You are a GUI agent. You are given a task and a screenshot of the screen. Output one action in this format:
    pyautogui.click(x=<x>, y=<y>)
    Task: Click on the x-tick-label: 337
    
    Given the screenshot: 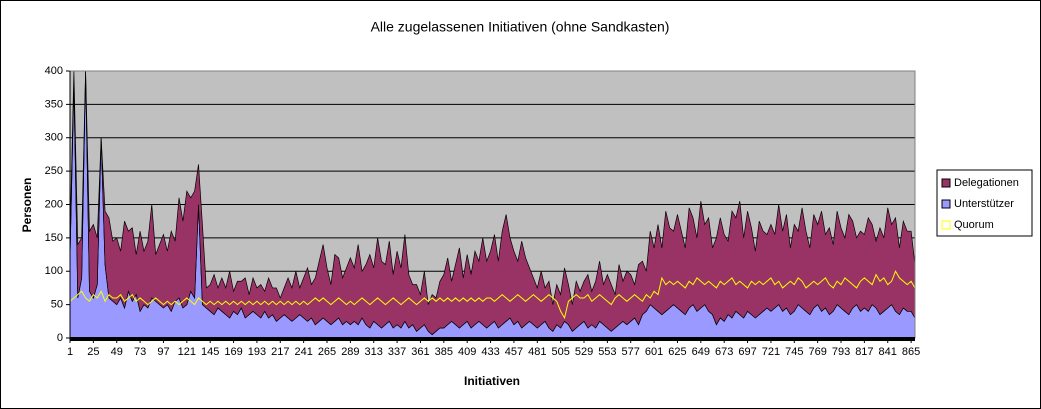 What is the action you would take?
    pyautogui.click(x=397, y=352)
    